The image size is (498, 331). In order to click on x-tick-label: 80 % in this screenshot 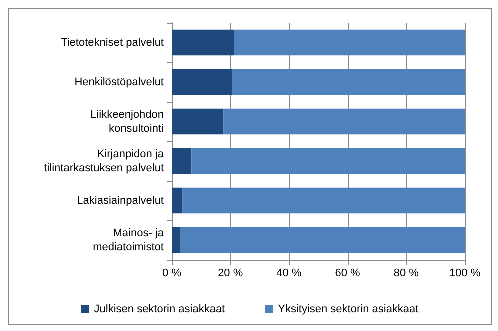, I will do `click(407, 274)`.